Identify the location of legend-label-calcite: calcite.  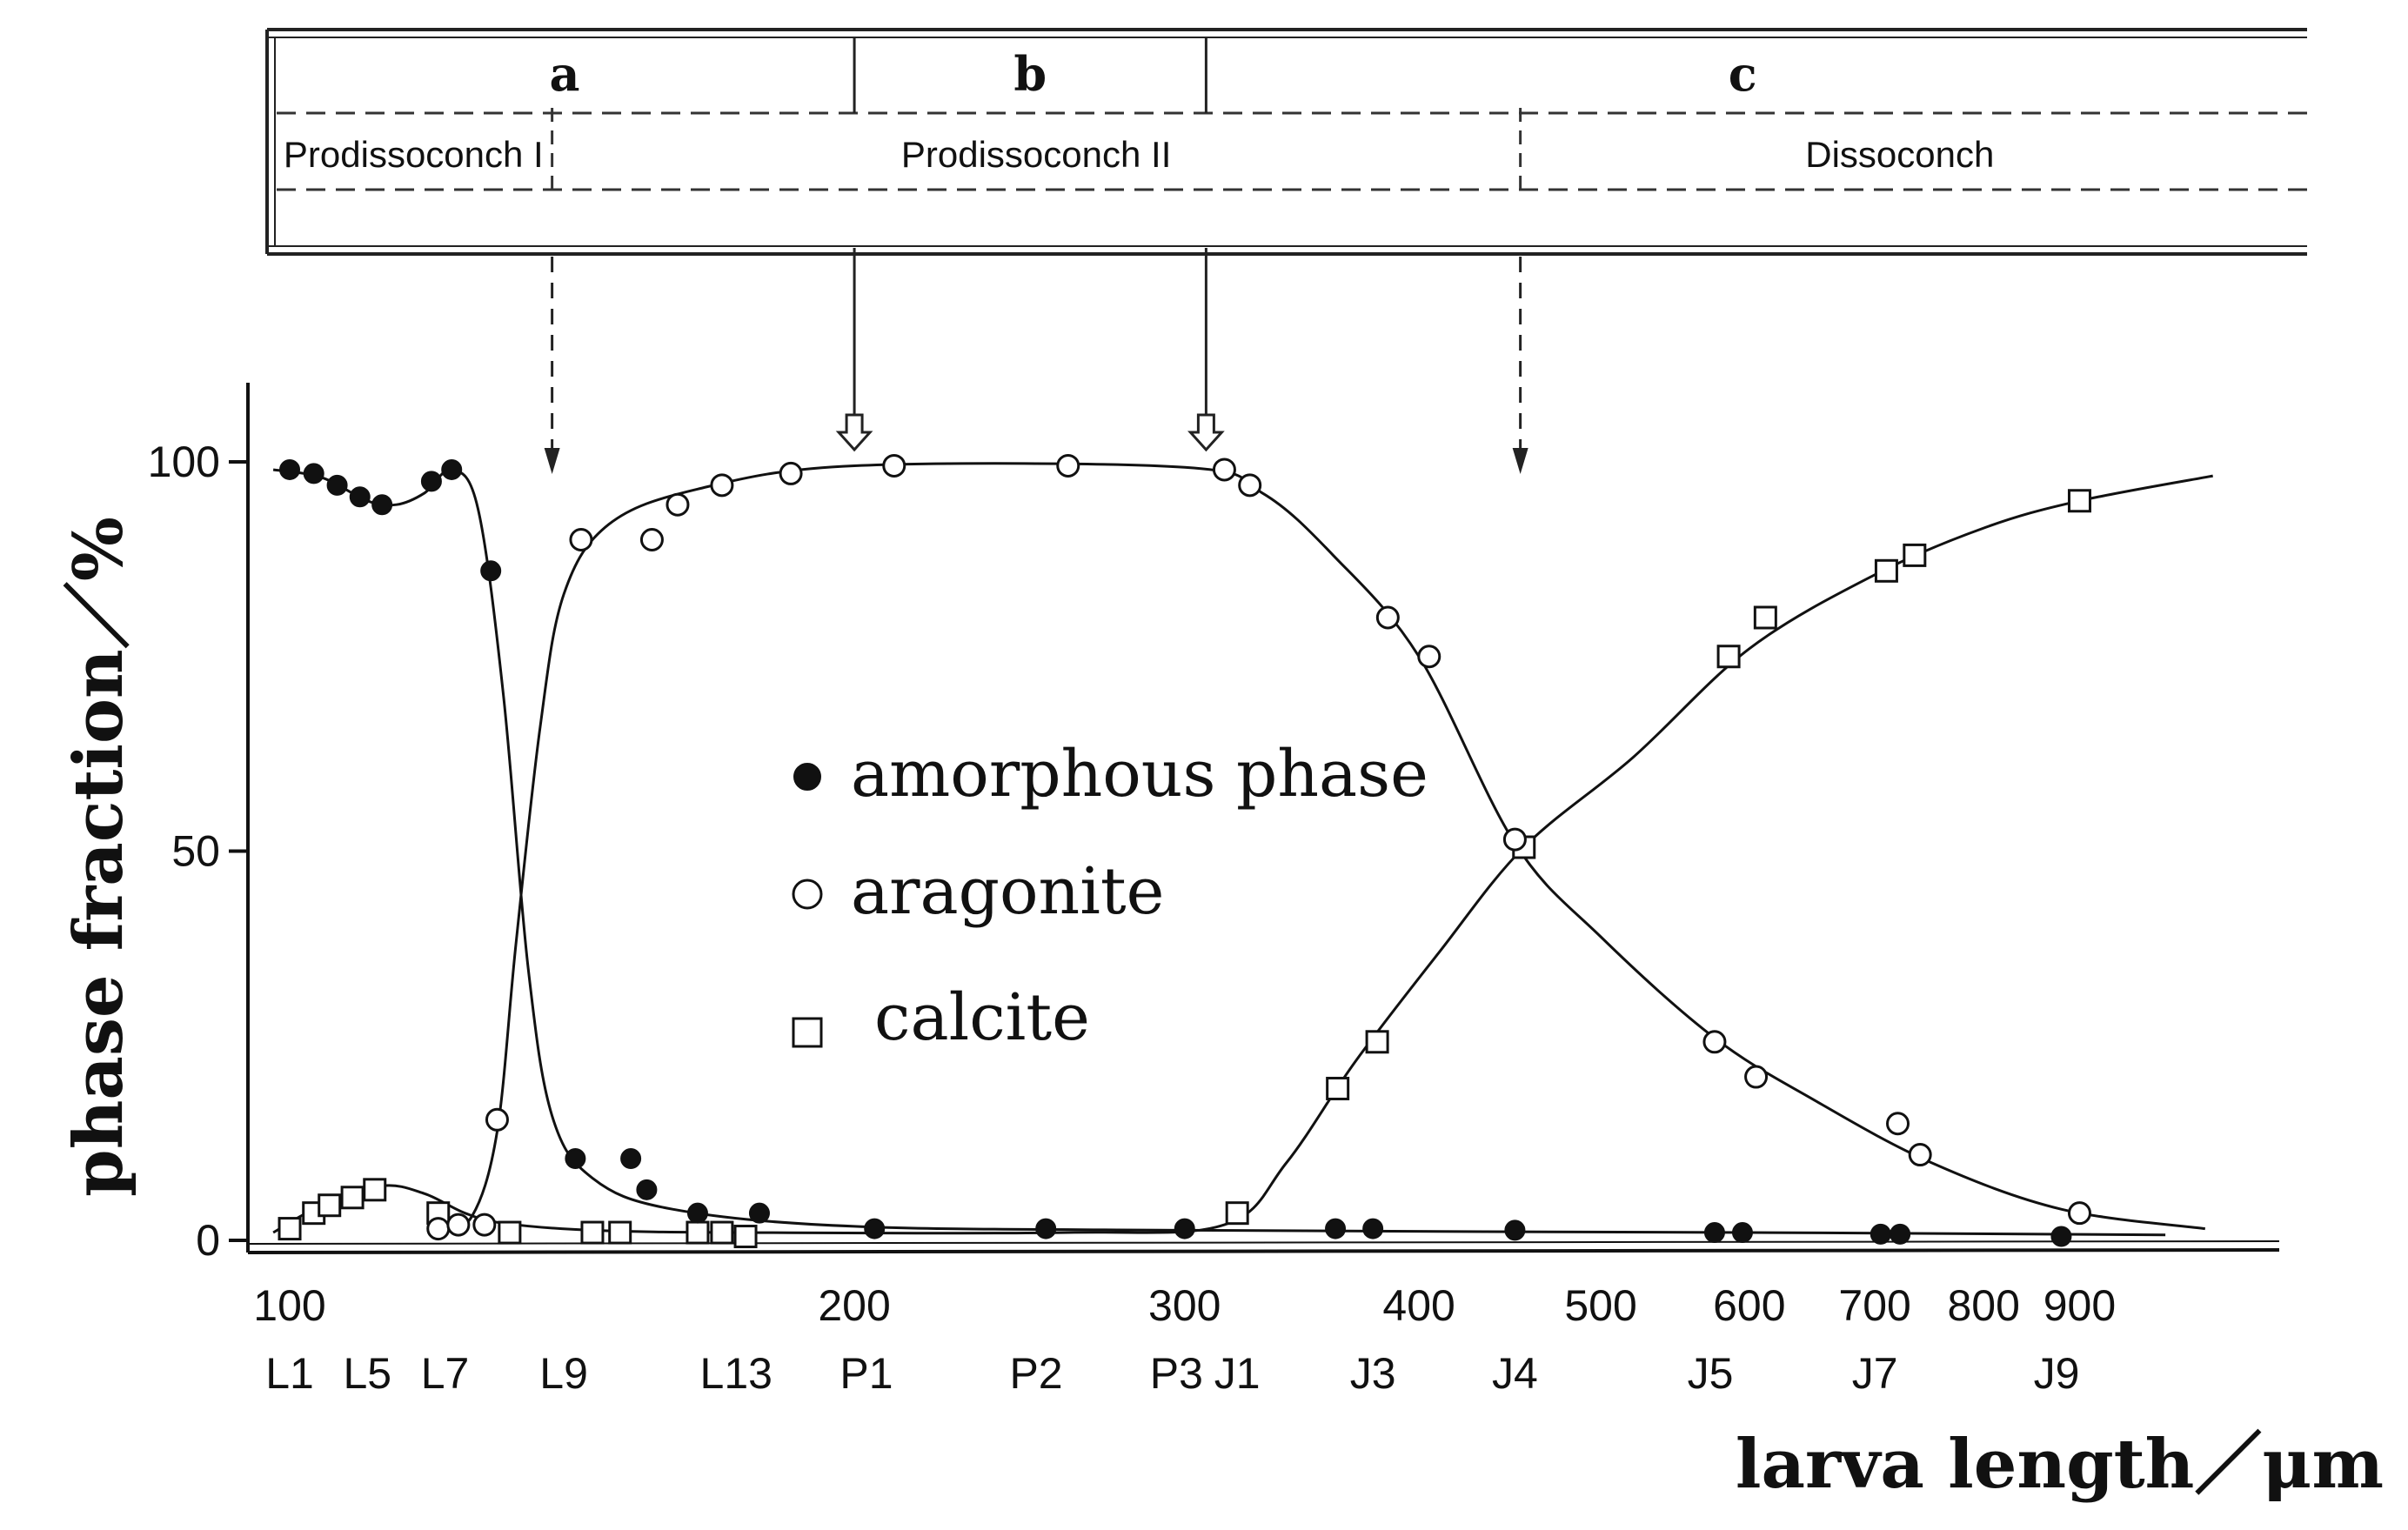
(982, 1017).